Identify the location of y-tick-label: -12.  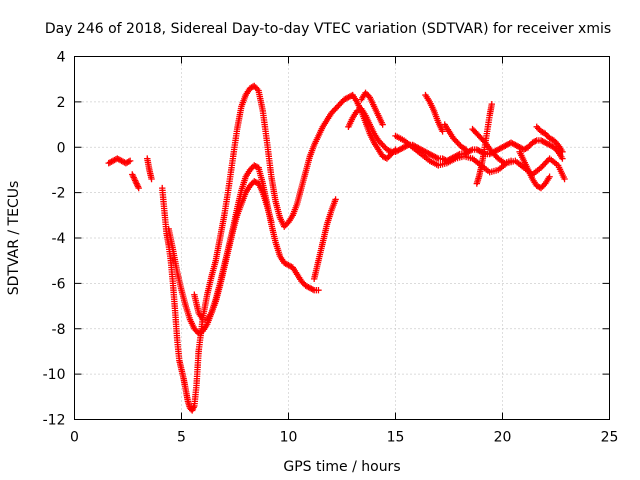
(54, 421).